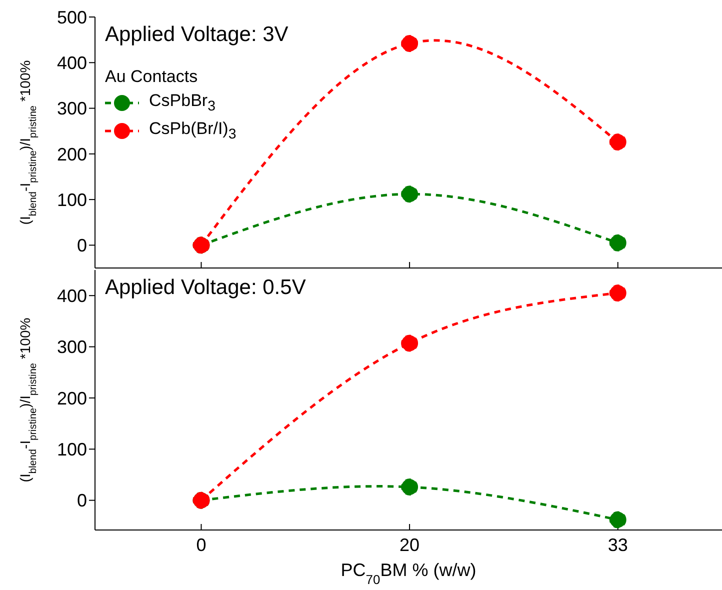  Describe the element at coordinates (408, 573) in the screenshot. I see `x-axis-title: PC$_{70}$BM % (w/w)` at that location.